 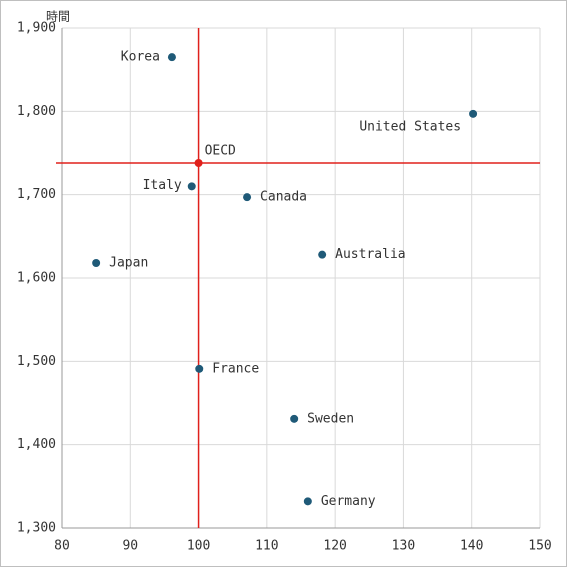 What do you see at coordinates (36, 194) in the screenshot?
I see `y-tick-label: 1,700` at bounding box center [36, 194].